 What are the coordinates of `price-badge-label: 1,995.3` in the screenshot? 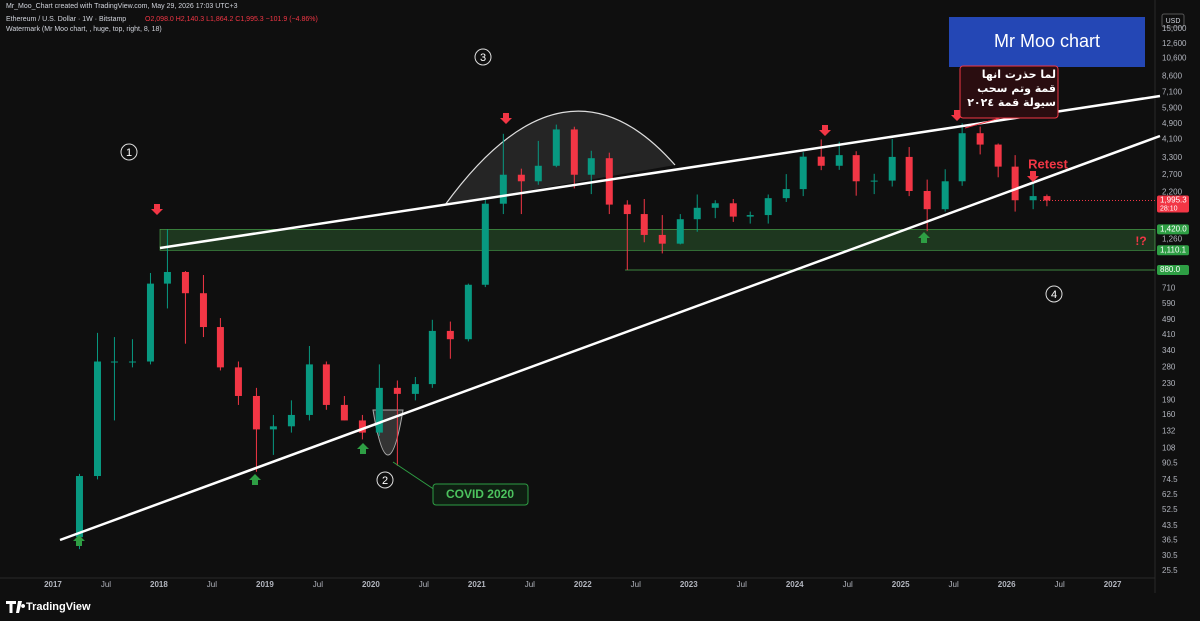 It's located at (1173, 200).